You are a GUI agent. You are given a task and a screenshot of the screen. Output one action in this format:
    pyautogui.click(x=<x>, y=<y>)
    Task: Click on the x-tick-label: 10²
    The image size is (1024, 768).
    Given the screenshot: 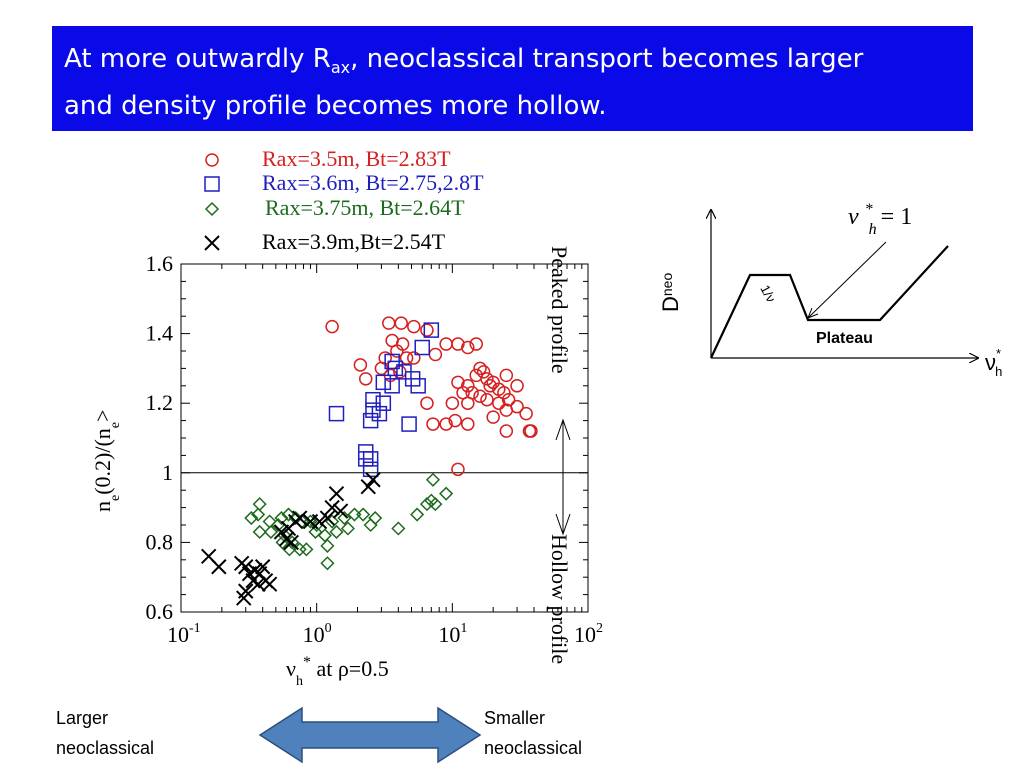 What is the action you would take?
    pyautogui.click(x=588, y=634)
    